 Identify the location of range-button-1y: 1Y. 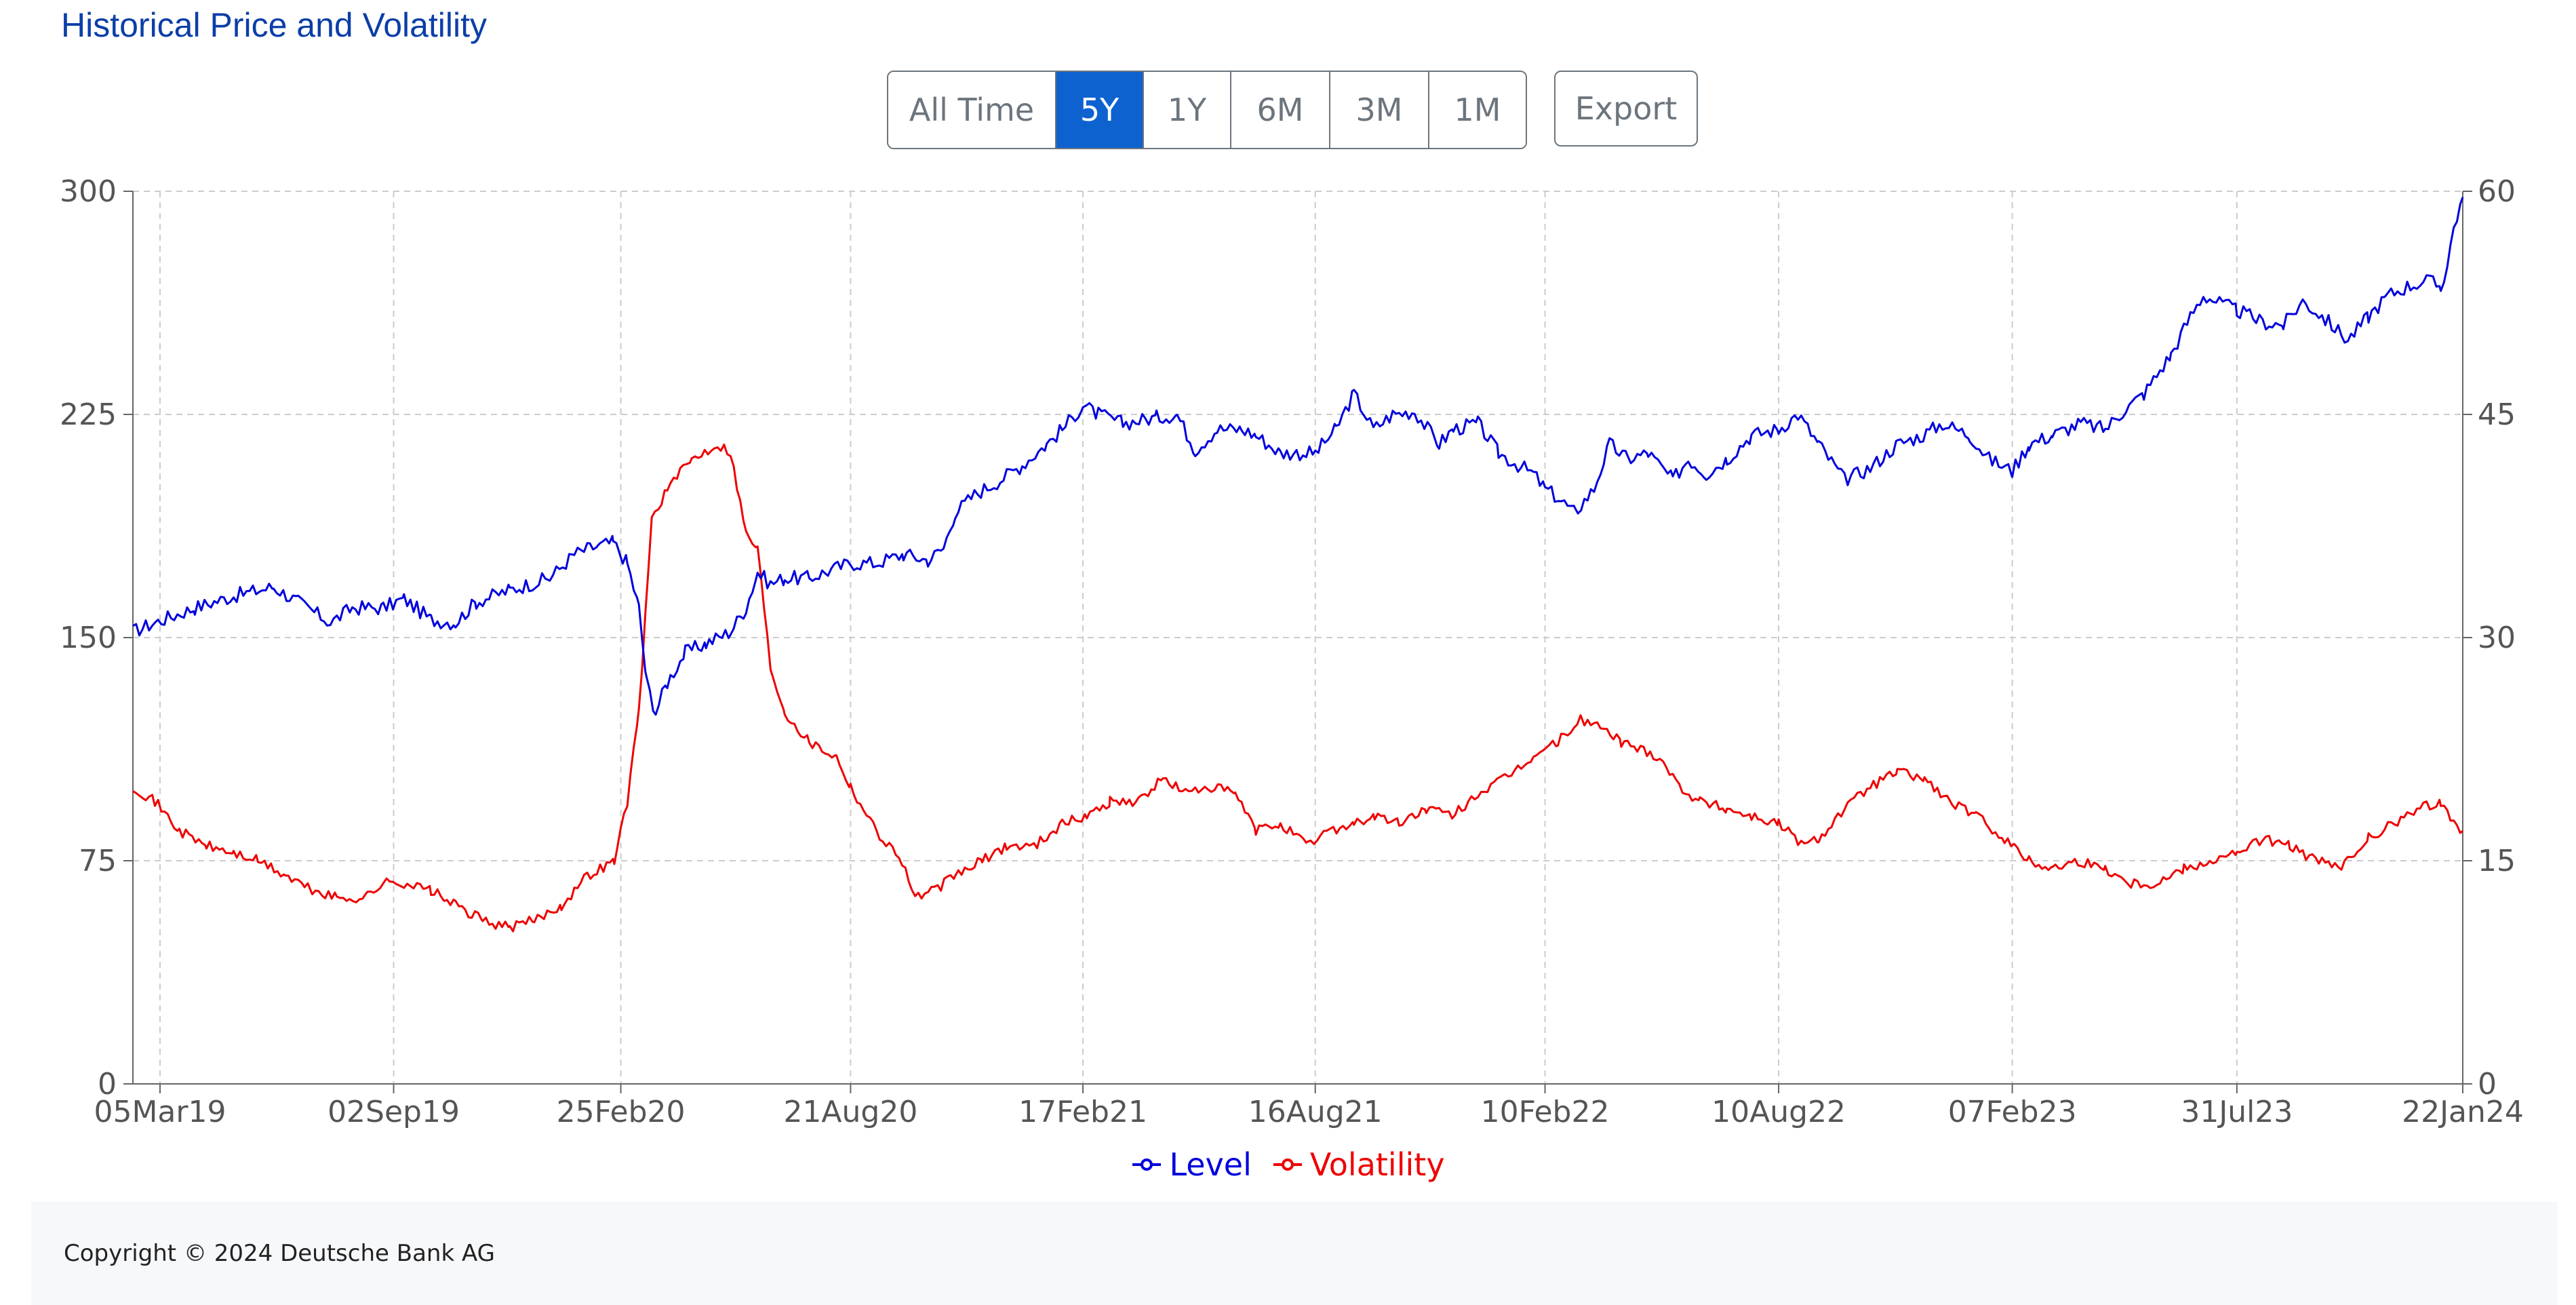
(1188, 110).